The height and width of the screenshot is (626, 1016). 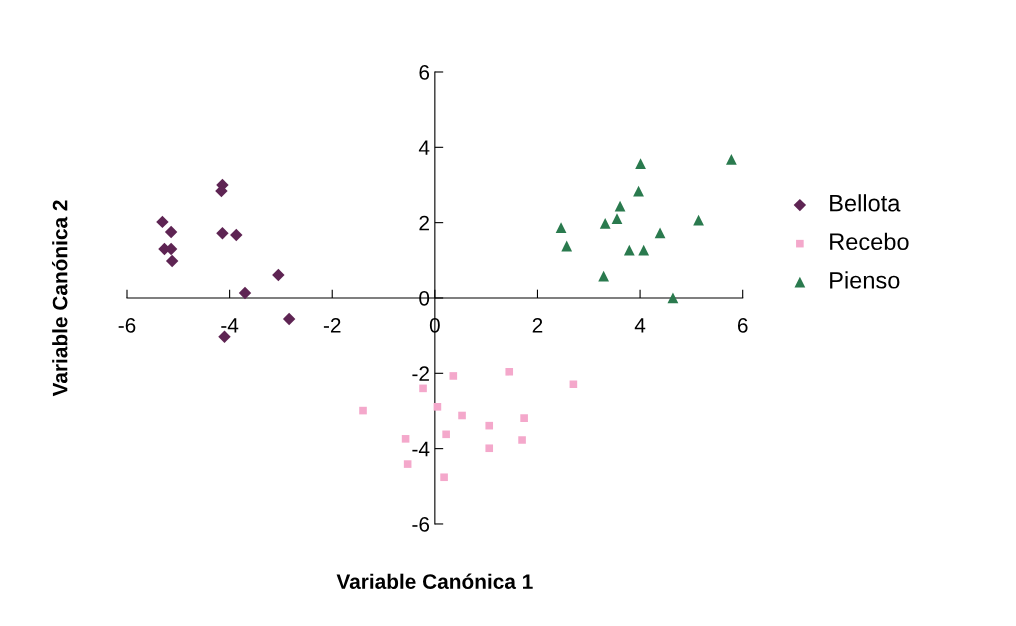 I want to click on y-tick-label: 6, so click(x=424, y=72).